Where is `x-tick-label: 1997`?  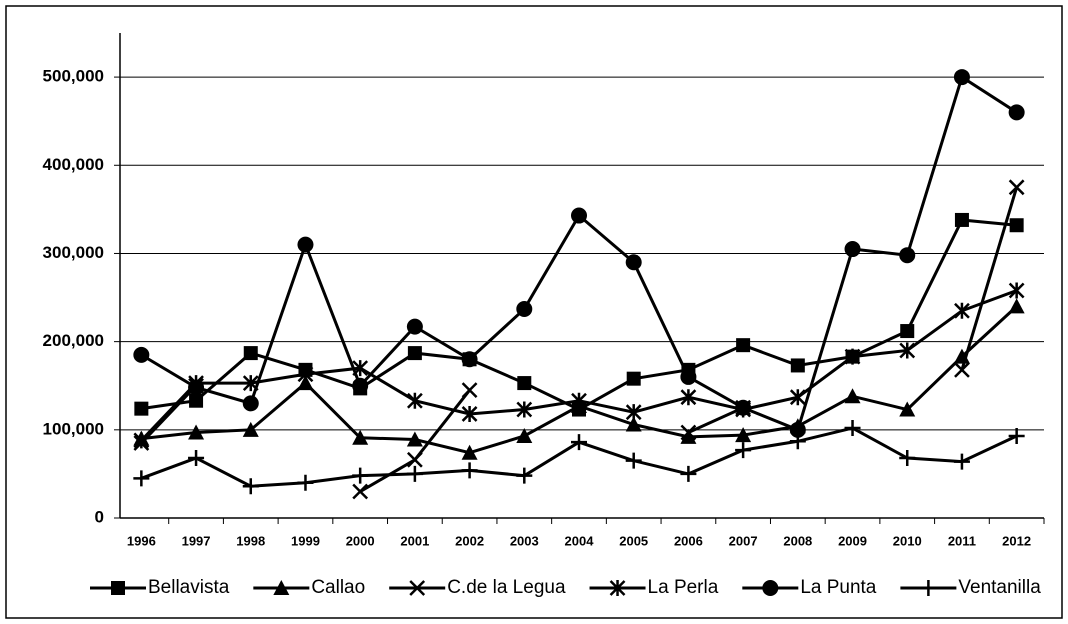
x-tick-label: 1997 is located at coordinates (196, 540).